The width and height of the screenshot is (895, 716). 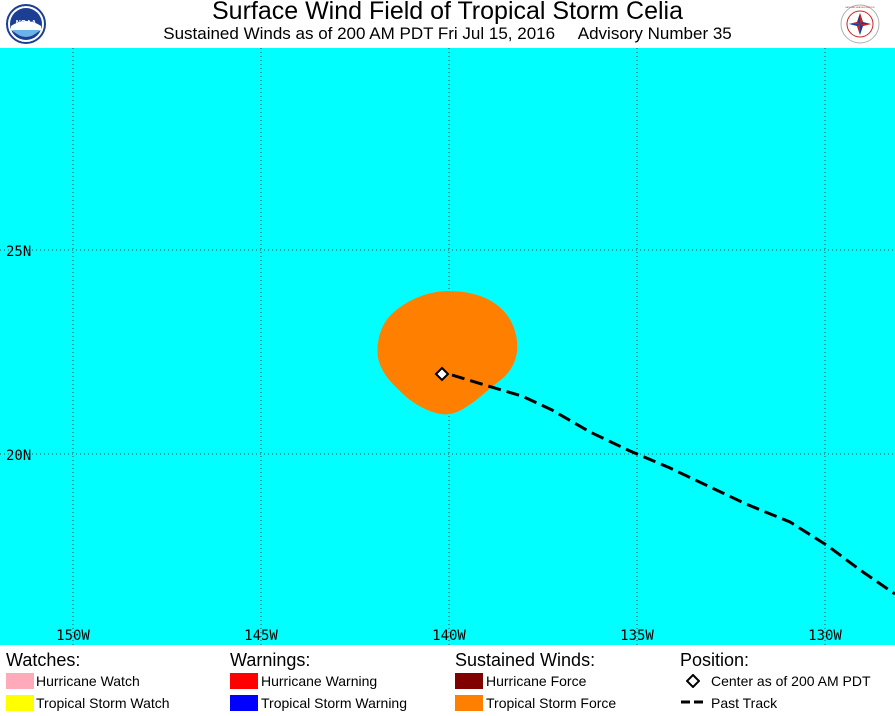 What do you see at coordinates (73, 636) in the screenshot?
I see `lon-label-150w: 150W` at bounding box center [73, 636].